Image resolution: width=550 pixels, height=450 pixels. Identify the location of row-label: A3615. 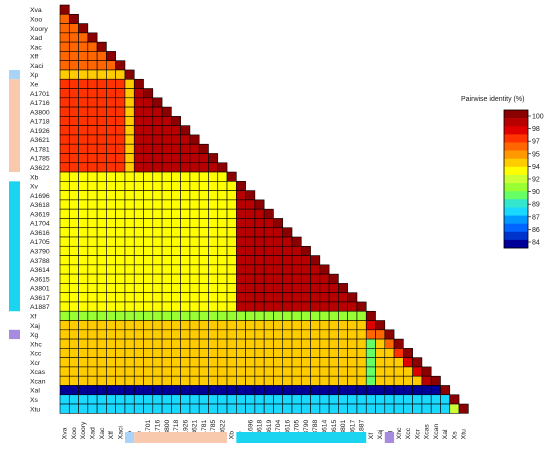
(40, 279).